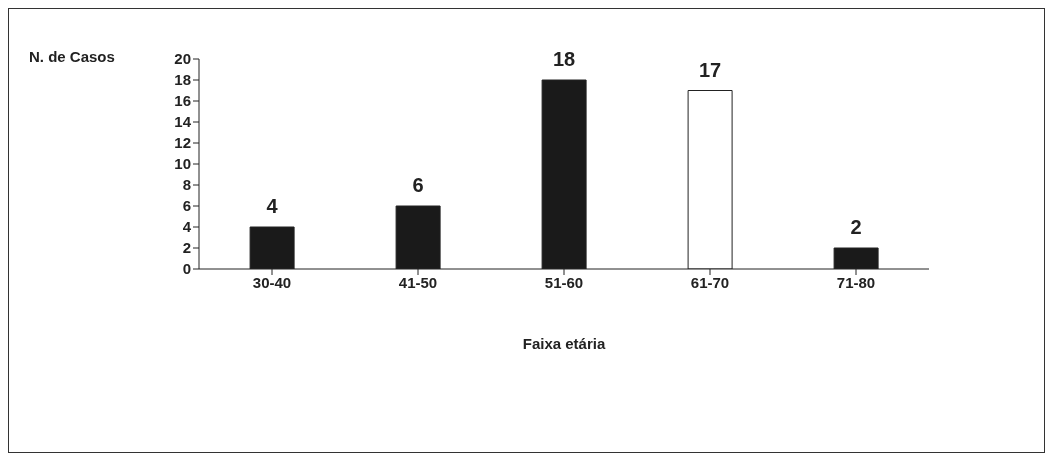  Describe the element at coordinates (186, 206) in the screenshot. I see `y-tick-label: 6` at that location.